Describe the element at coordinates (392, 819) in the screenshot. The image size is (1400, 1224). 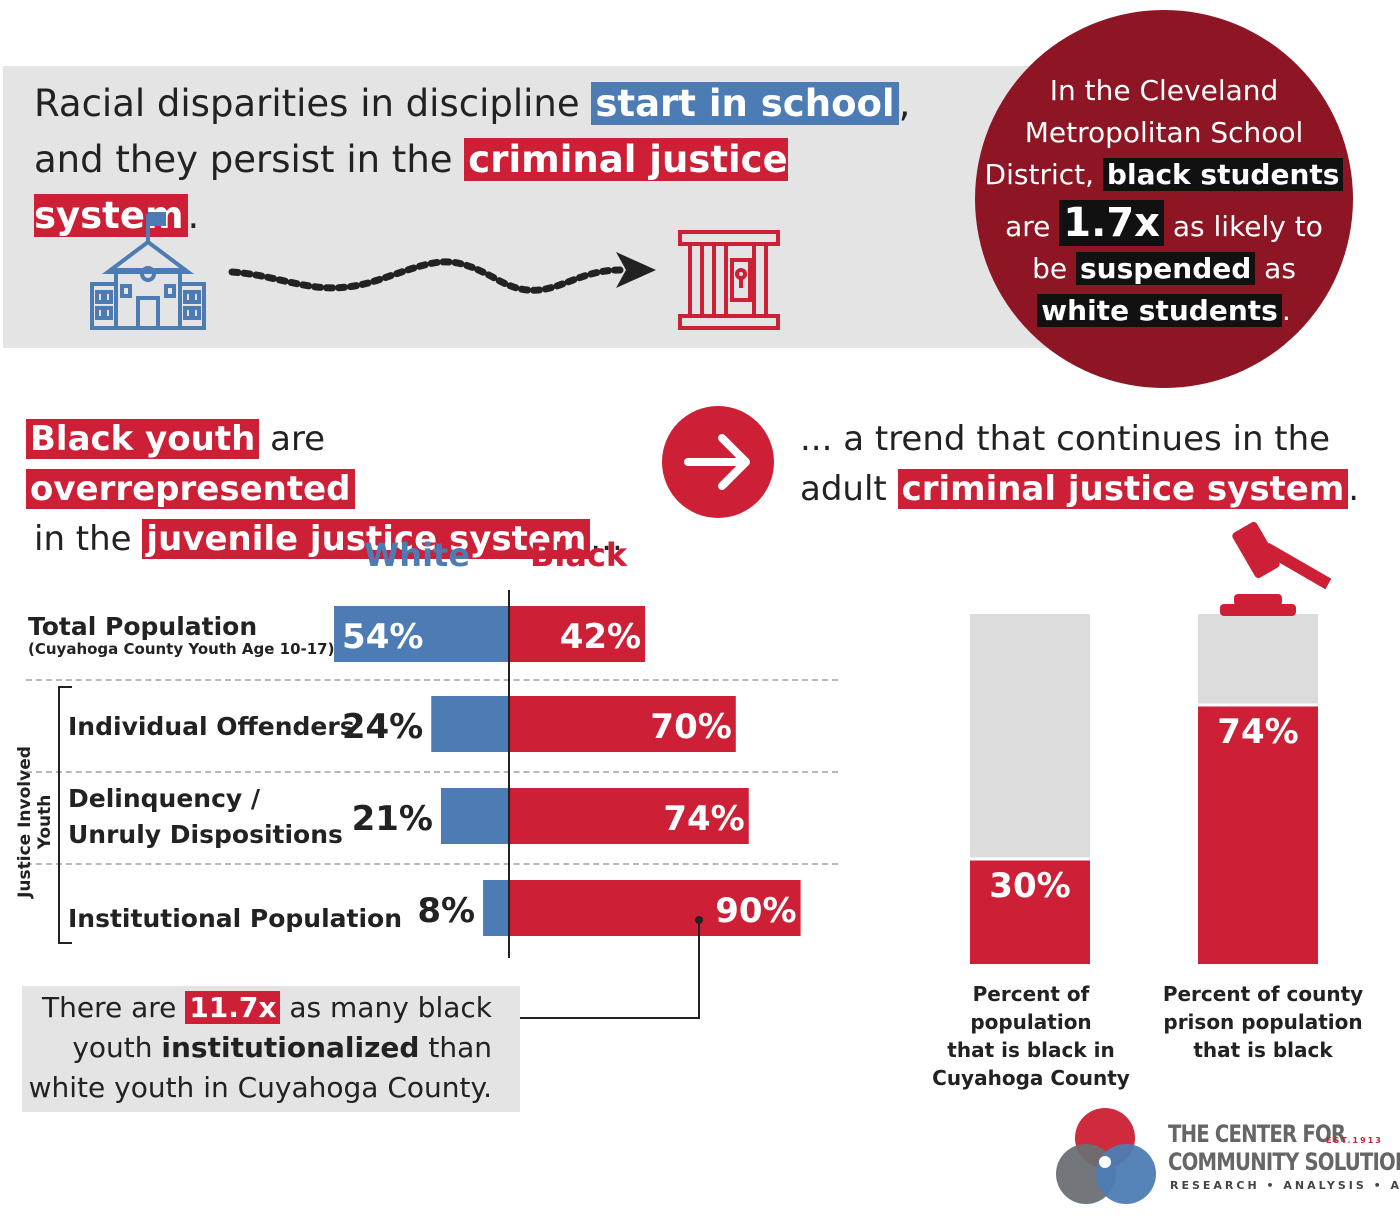
I see `value-label-white: 21%` at that location.